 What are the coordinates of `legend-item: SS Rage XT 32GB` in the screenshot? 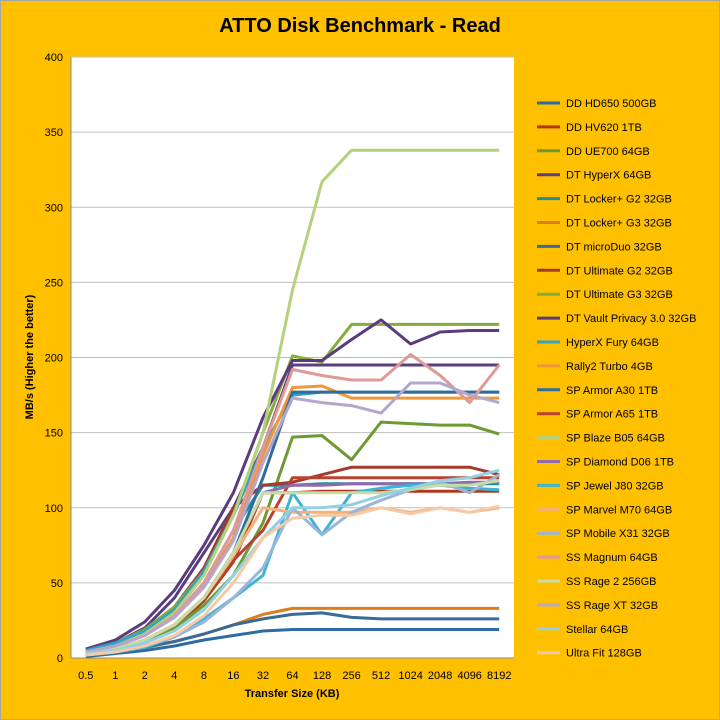 It's located at (612, 606).